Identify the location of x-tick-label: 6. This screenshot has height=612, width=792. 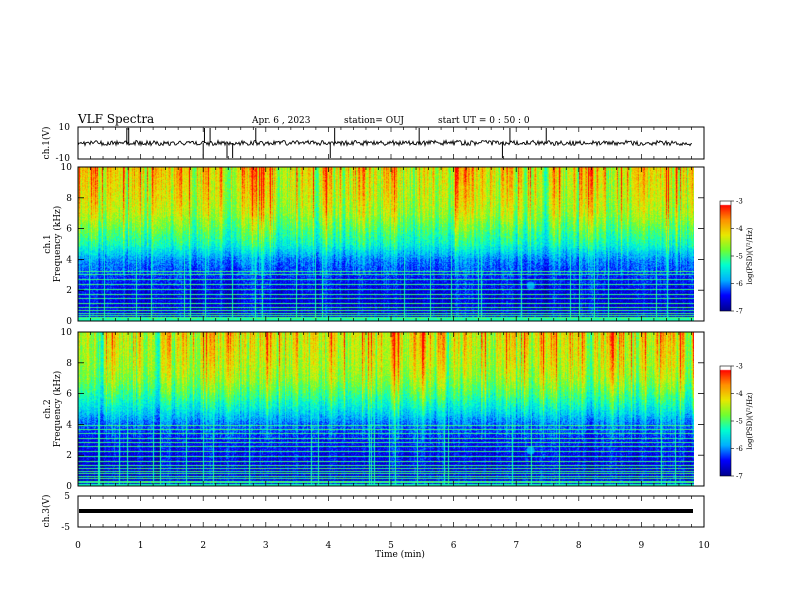
(454, 546).